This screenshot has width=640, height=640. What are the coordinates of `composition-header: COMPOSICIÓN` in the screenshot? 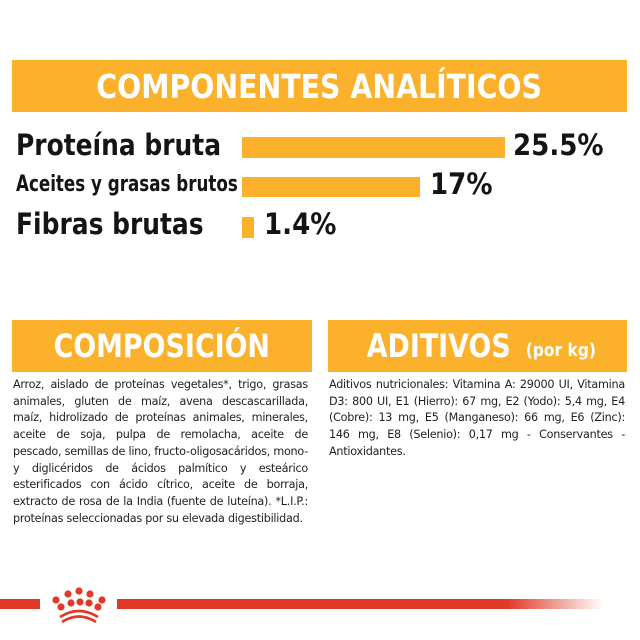 It's located at (162, 346).